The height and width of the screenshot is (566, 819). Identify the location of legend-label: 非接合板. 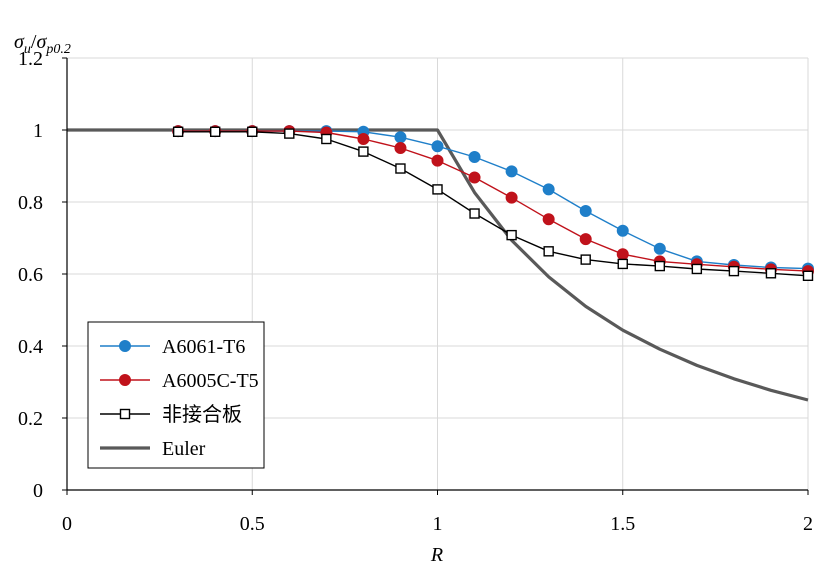
(202, 414).